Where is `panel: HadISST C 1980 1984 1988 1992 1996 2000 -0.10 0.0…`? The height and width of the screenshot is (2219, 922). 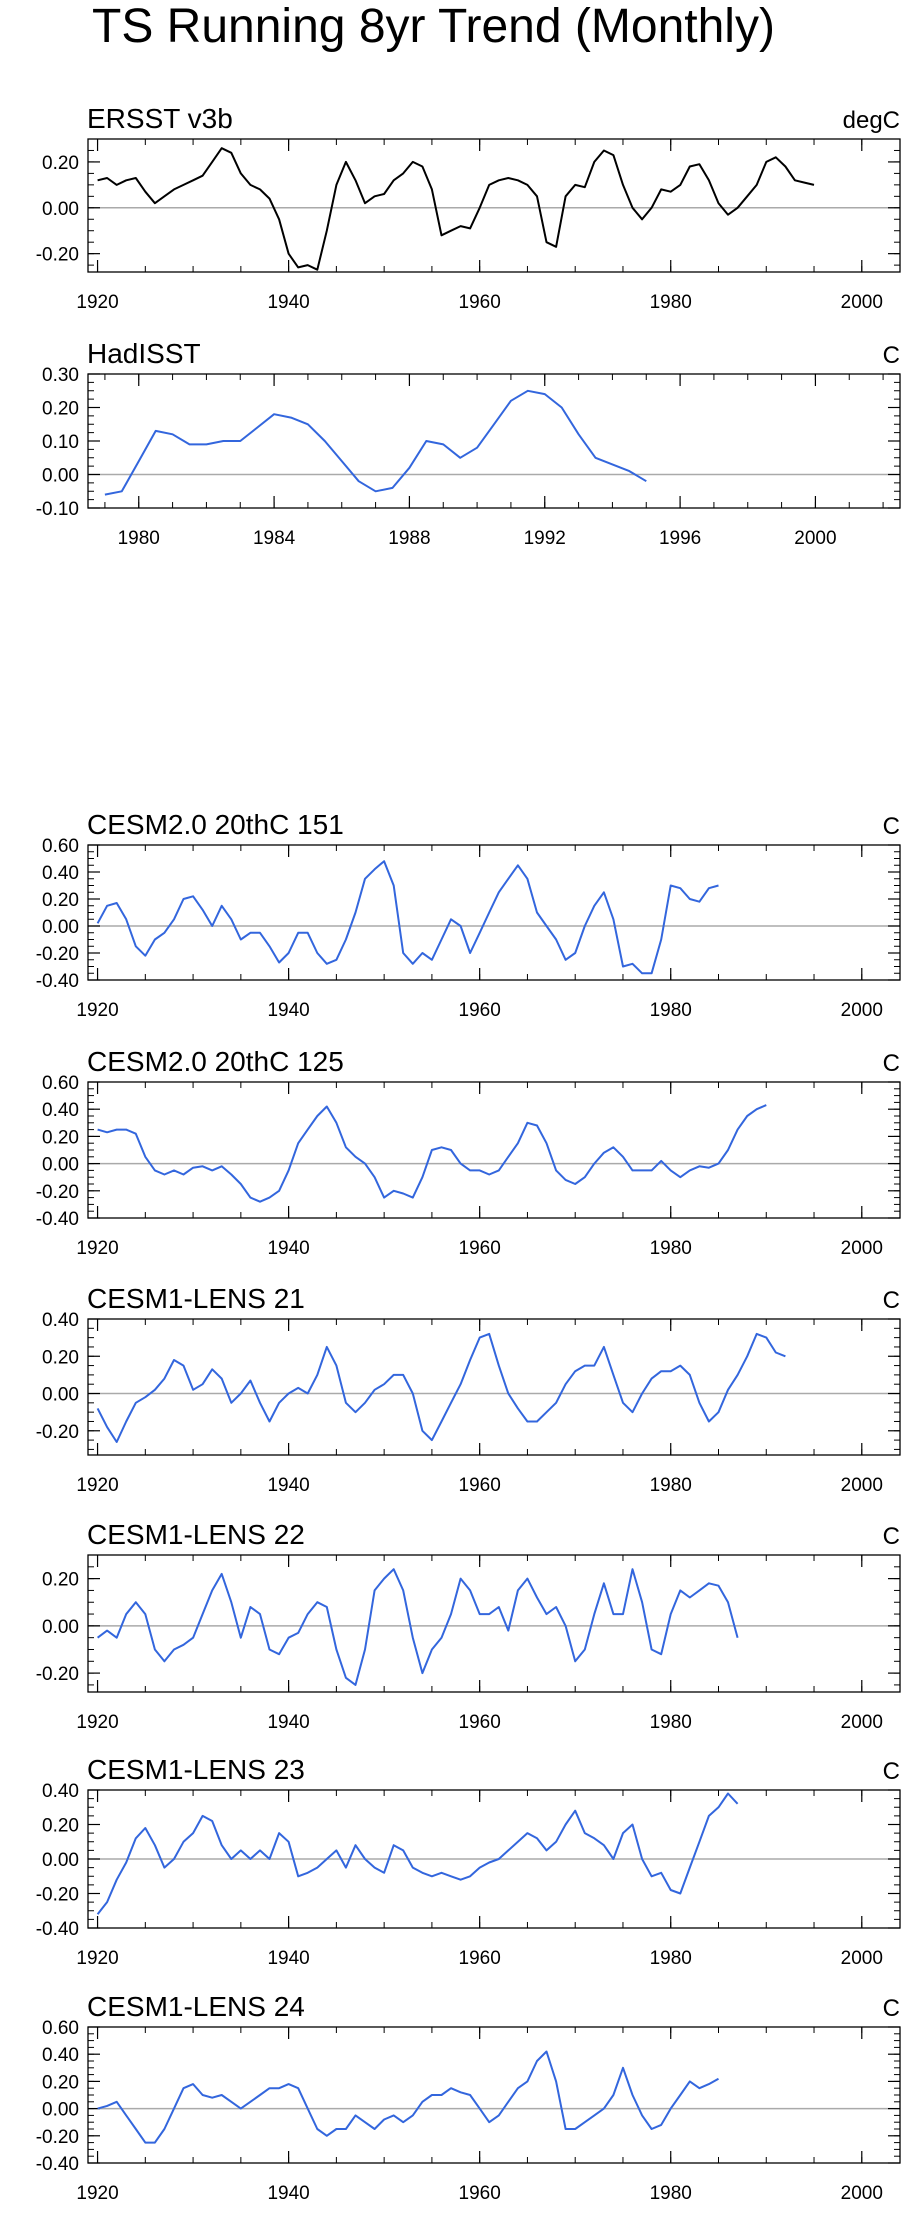
panel: HadISST C 1980 1984 1988 1992 1996 2000 -0.10 0.0… is located at coordinates (468, 443).